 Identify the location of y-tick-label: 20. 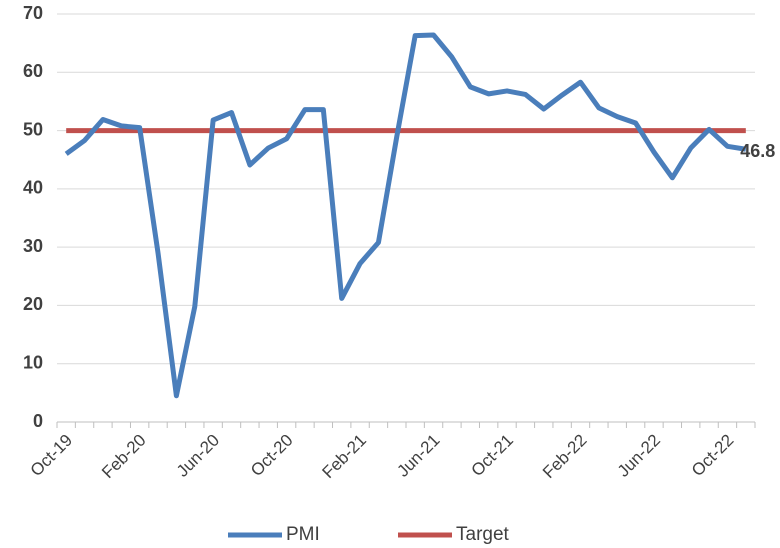
(33, 304).